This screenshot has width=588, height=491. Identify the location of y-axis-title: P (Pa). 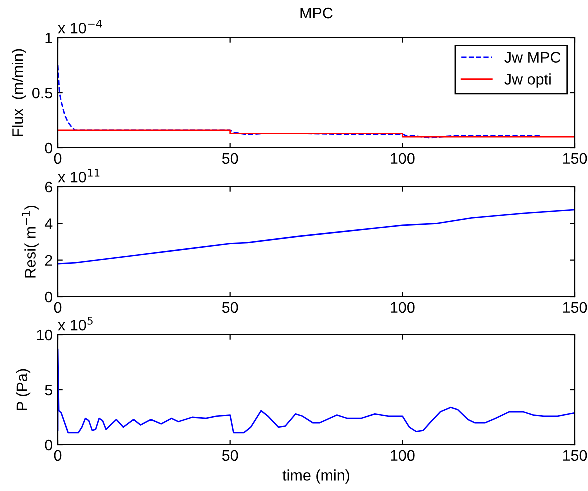
(23, 389).